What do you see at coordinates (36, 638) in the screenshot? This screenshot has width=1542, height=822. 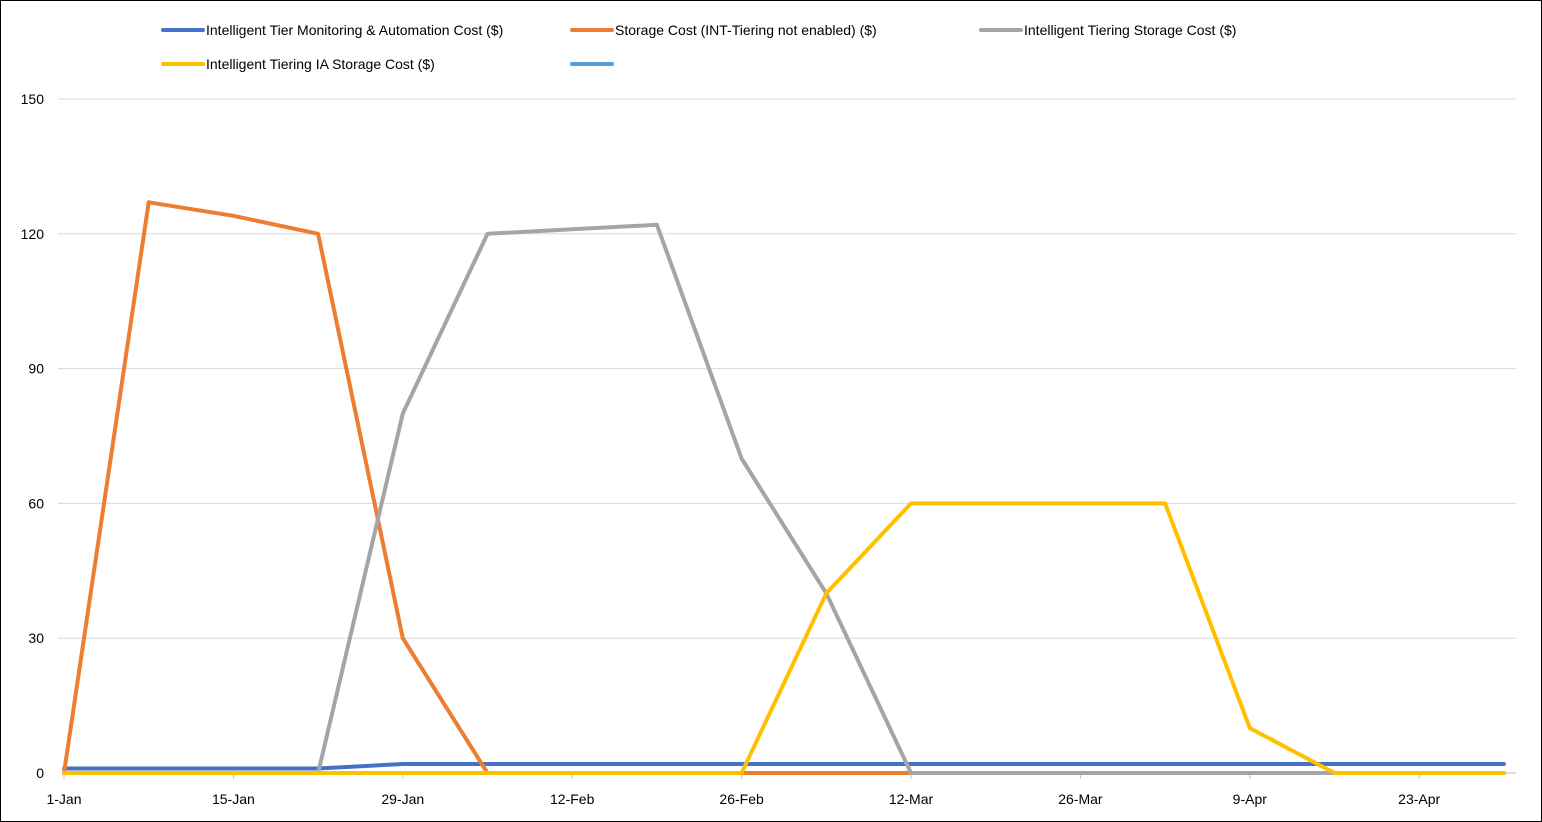 I see `y-tick-label: 30` at bounding box center [36, 638].